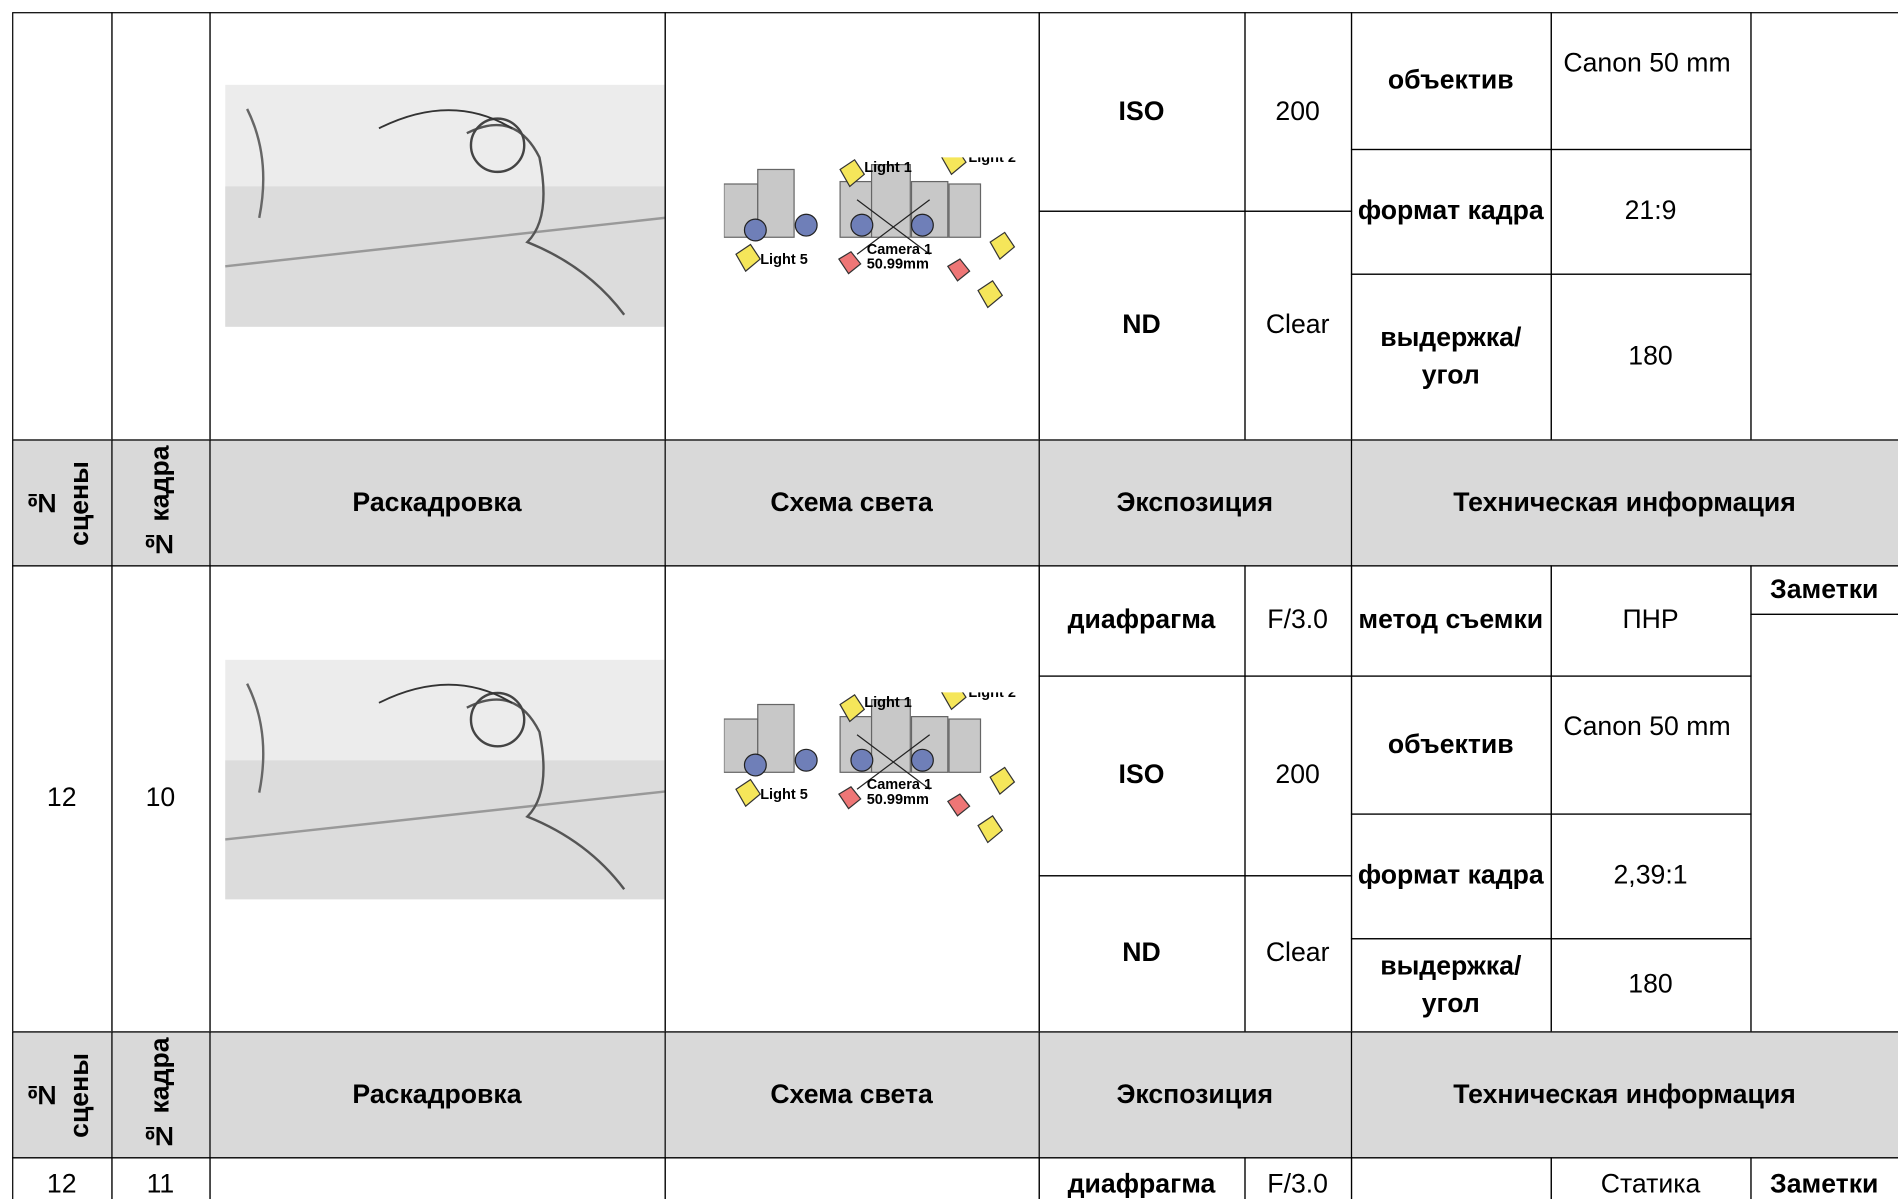  I want to click on cell-text: Clear, so click(1297, 324).